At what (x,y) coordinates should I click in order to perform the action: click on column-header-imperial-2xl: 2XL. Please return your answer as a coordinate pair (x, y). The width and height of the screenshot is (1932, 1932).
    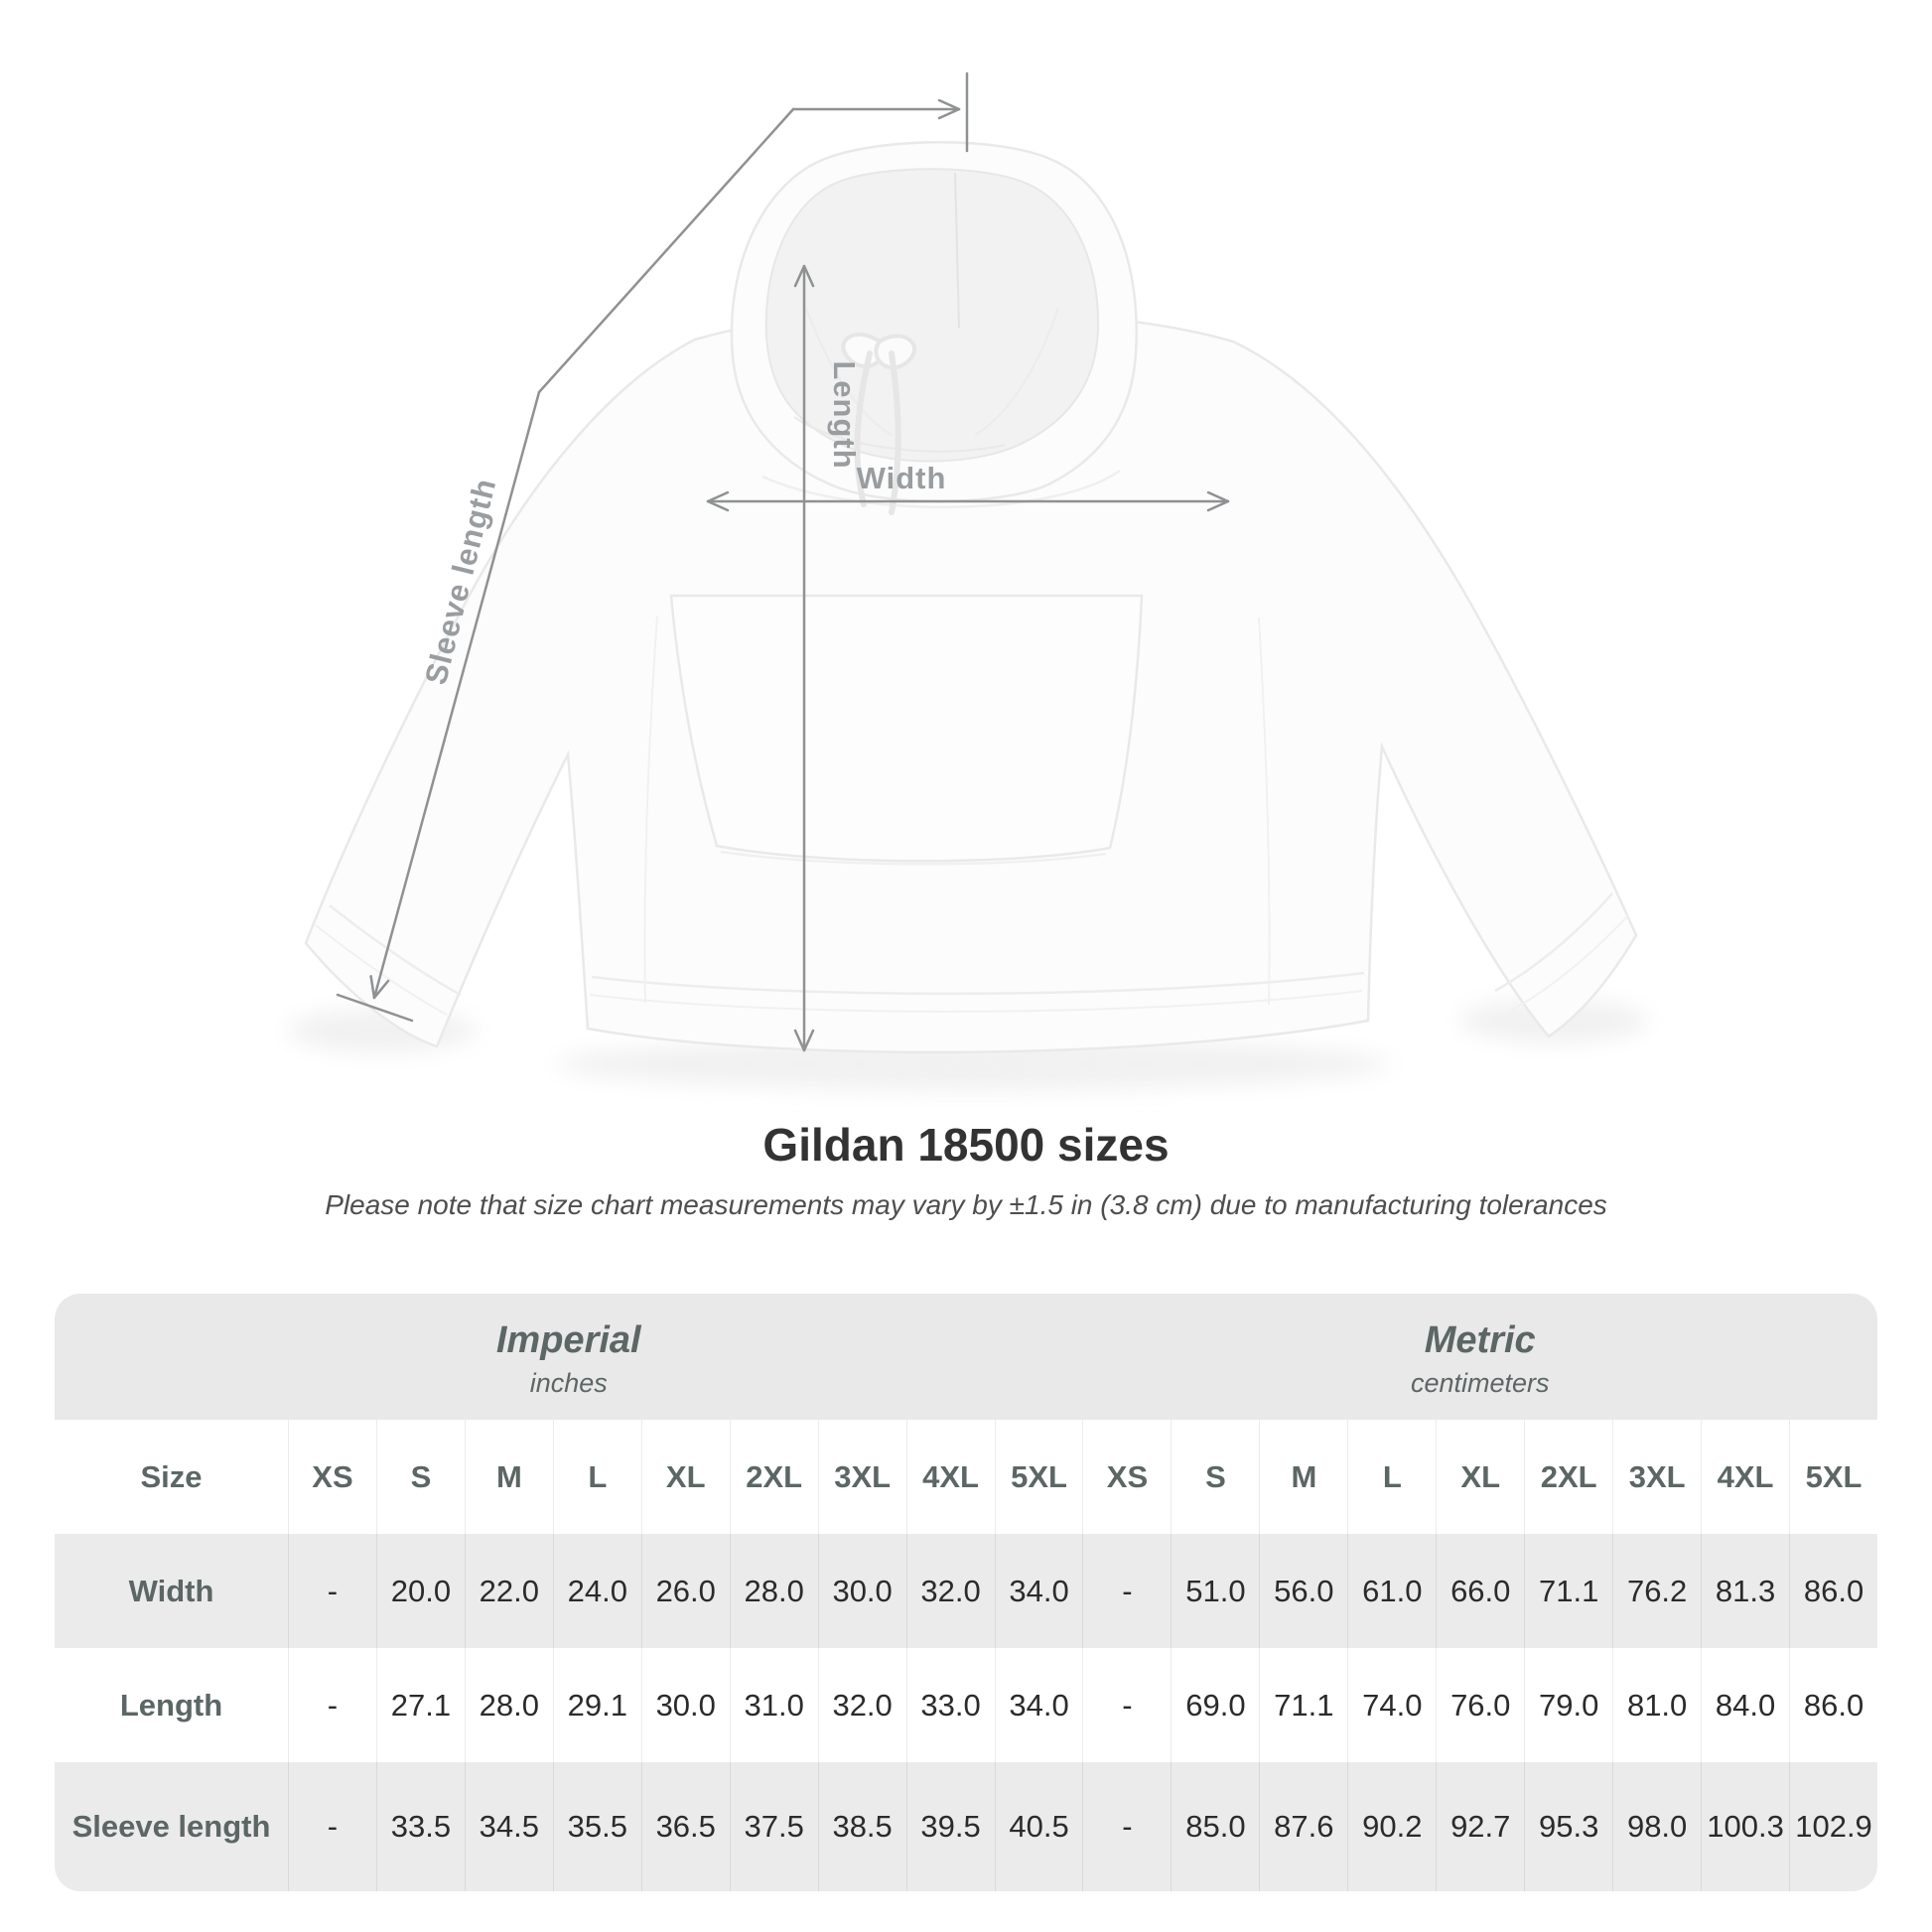
    Looking at the image, I should click on (773, 1477).